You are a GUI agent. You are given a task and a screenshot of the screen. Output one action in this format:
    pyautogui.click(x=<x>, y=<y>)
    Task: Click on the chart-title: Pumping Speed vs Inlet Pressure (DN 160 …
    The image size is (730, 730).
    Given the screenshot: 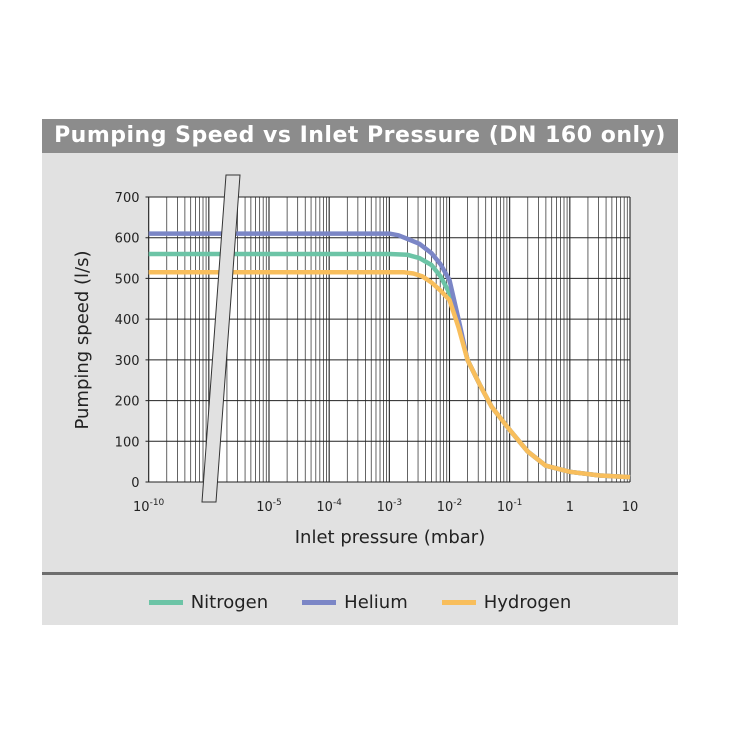 What is the action you would take?
    pyautogui.click(x=360, y=136)
    